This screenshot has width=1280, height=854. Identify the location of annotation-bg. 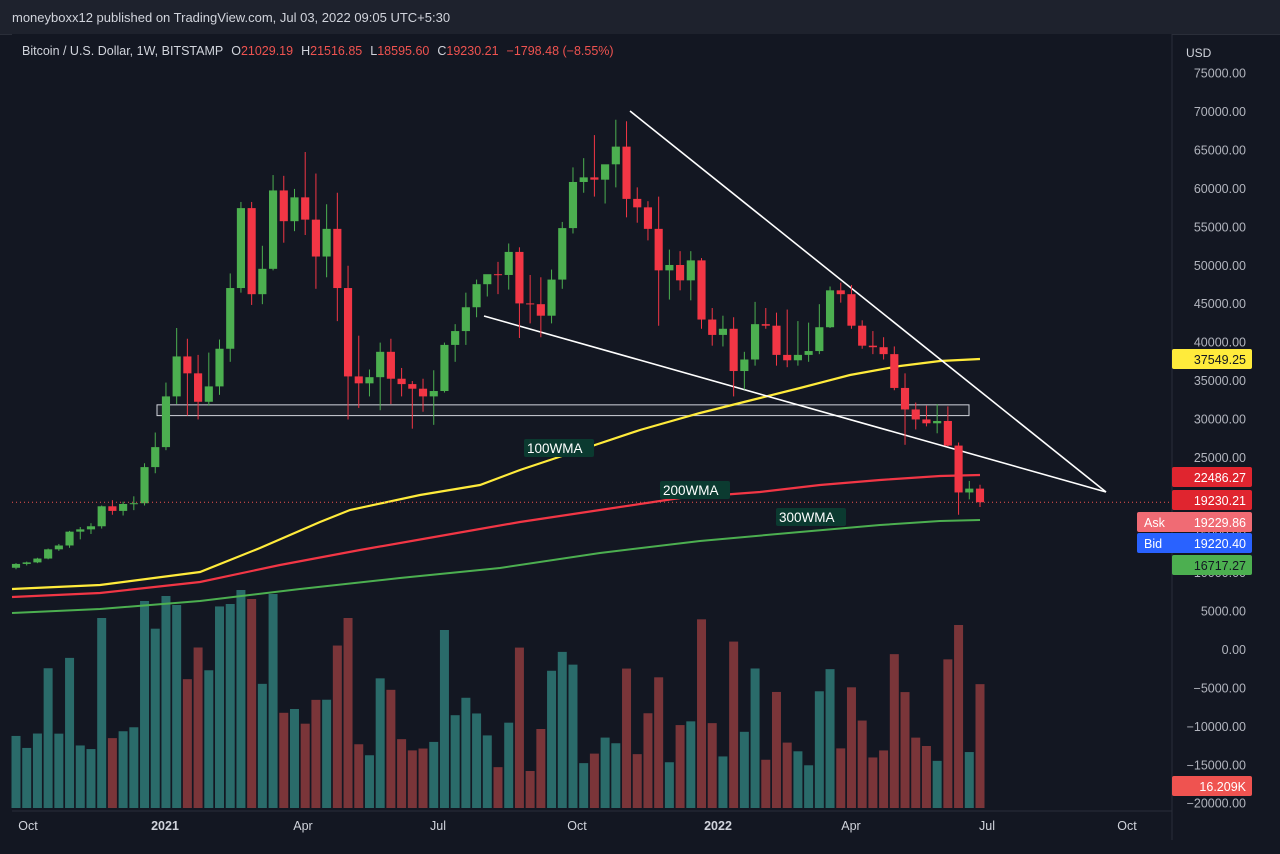
(695, 490).